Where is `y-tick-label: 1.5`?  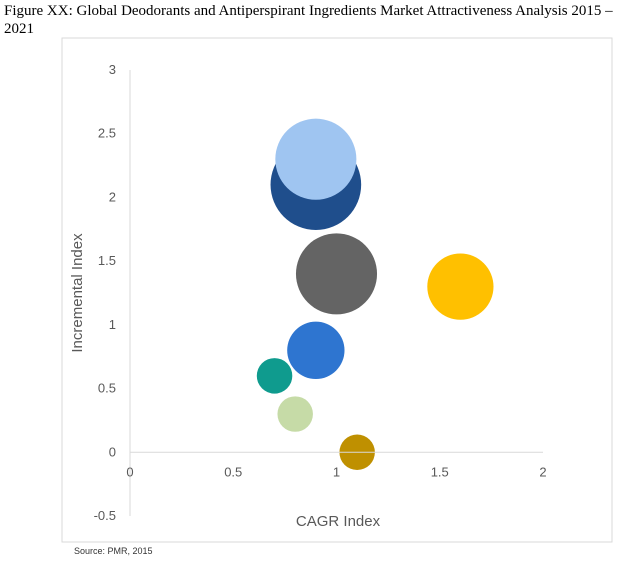 y-tick-label: 1.5 is located at coordinates (107, 260).